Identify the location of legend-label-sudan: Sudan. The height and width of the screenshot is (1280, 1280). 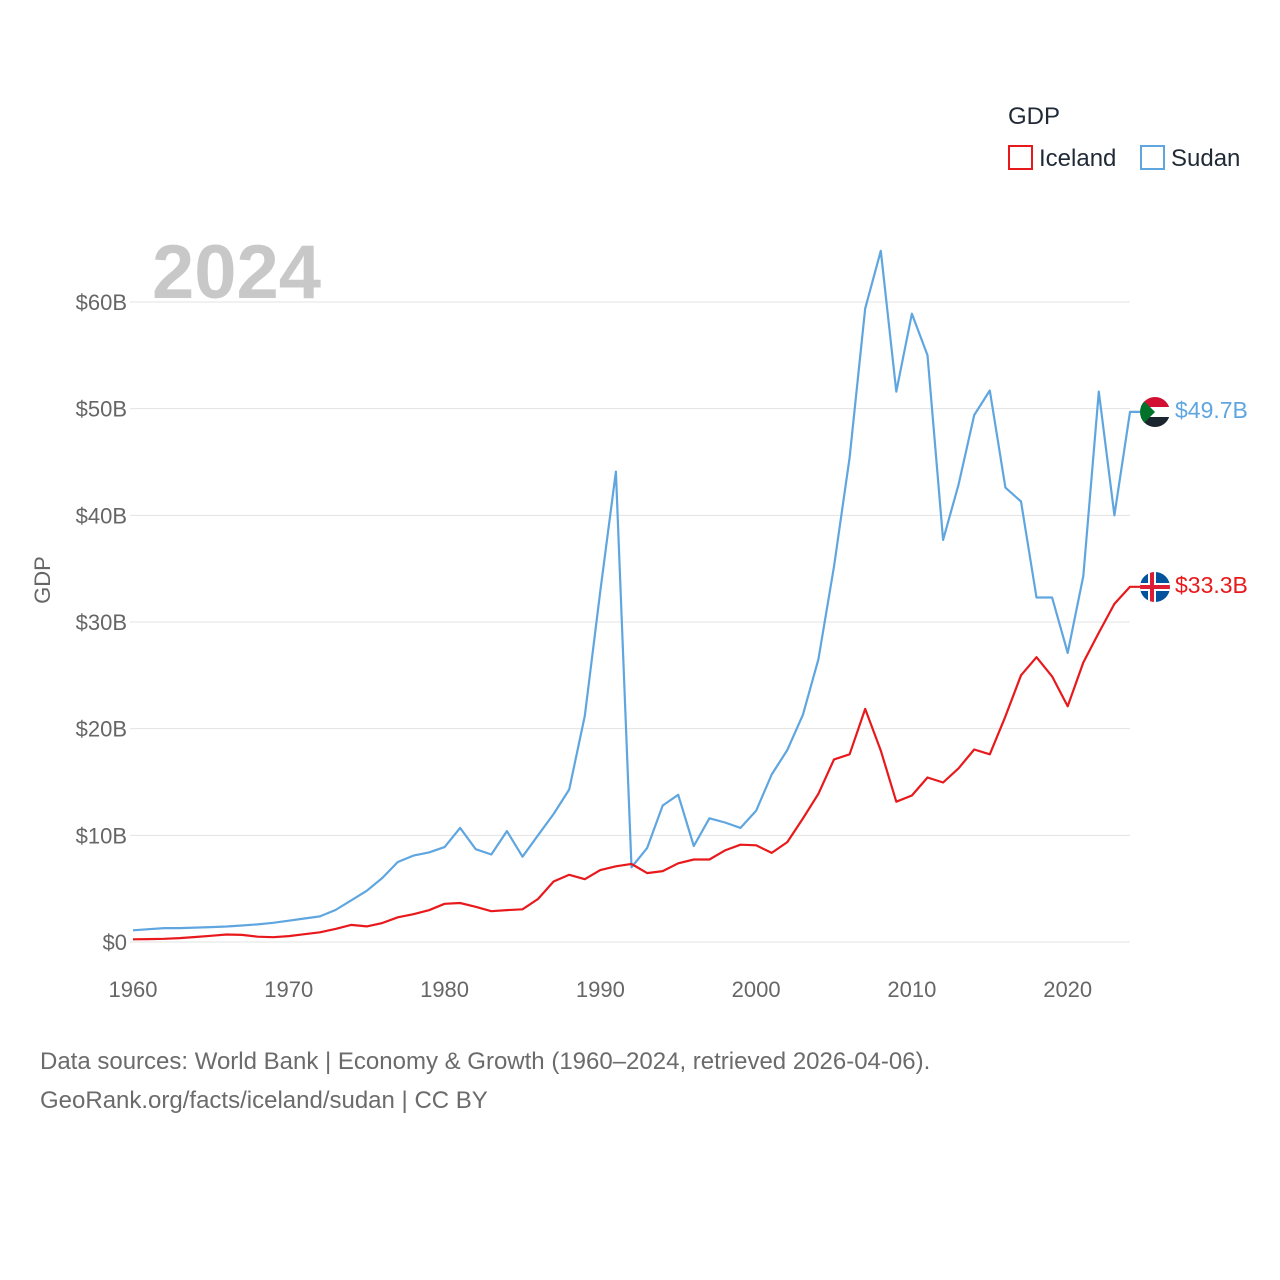
(1205, 158).